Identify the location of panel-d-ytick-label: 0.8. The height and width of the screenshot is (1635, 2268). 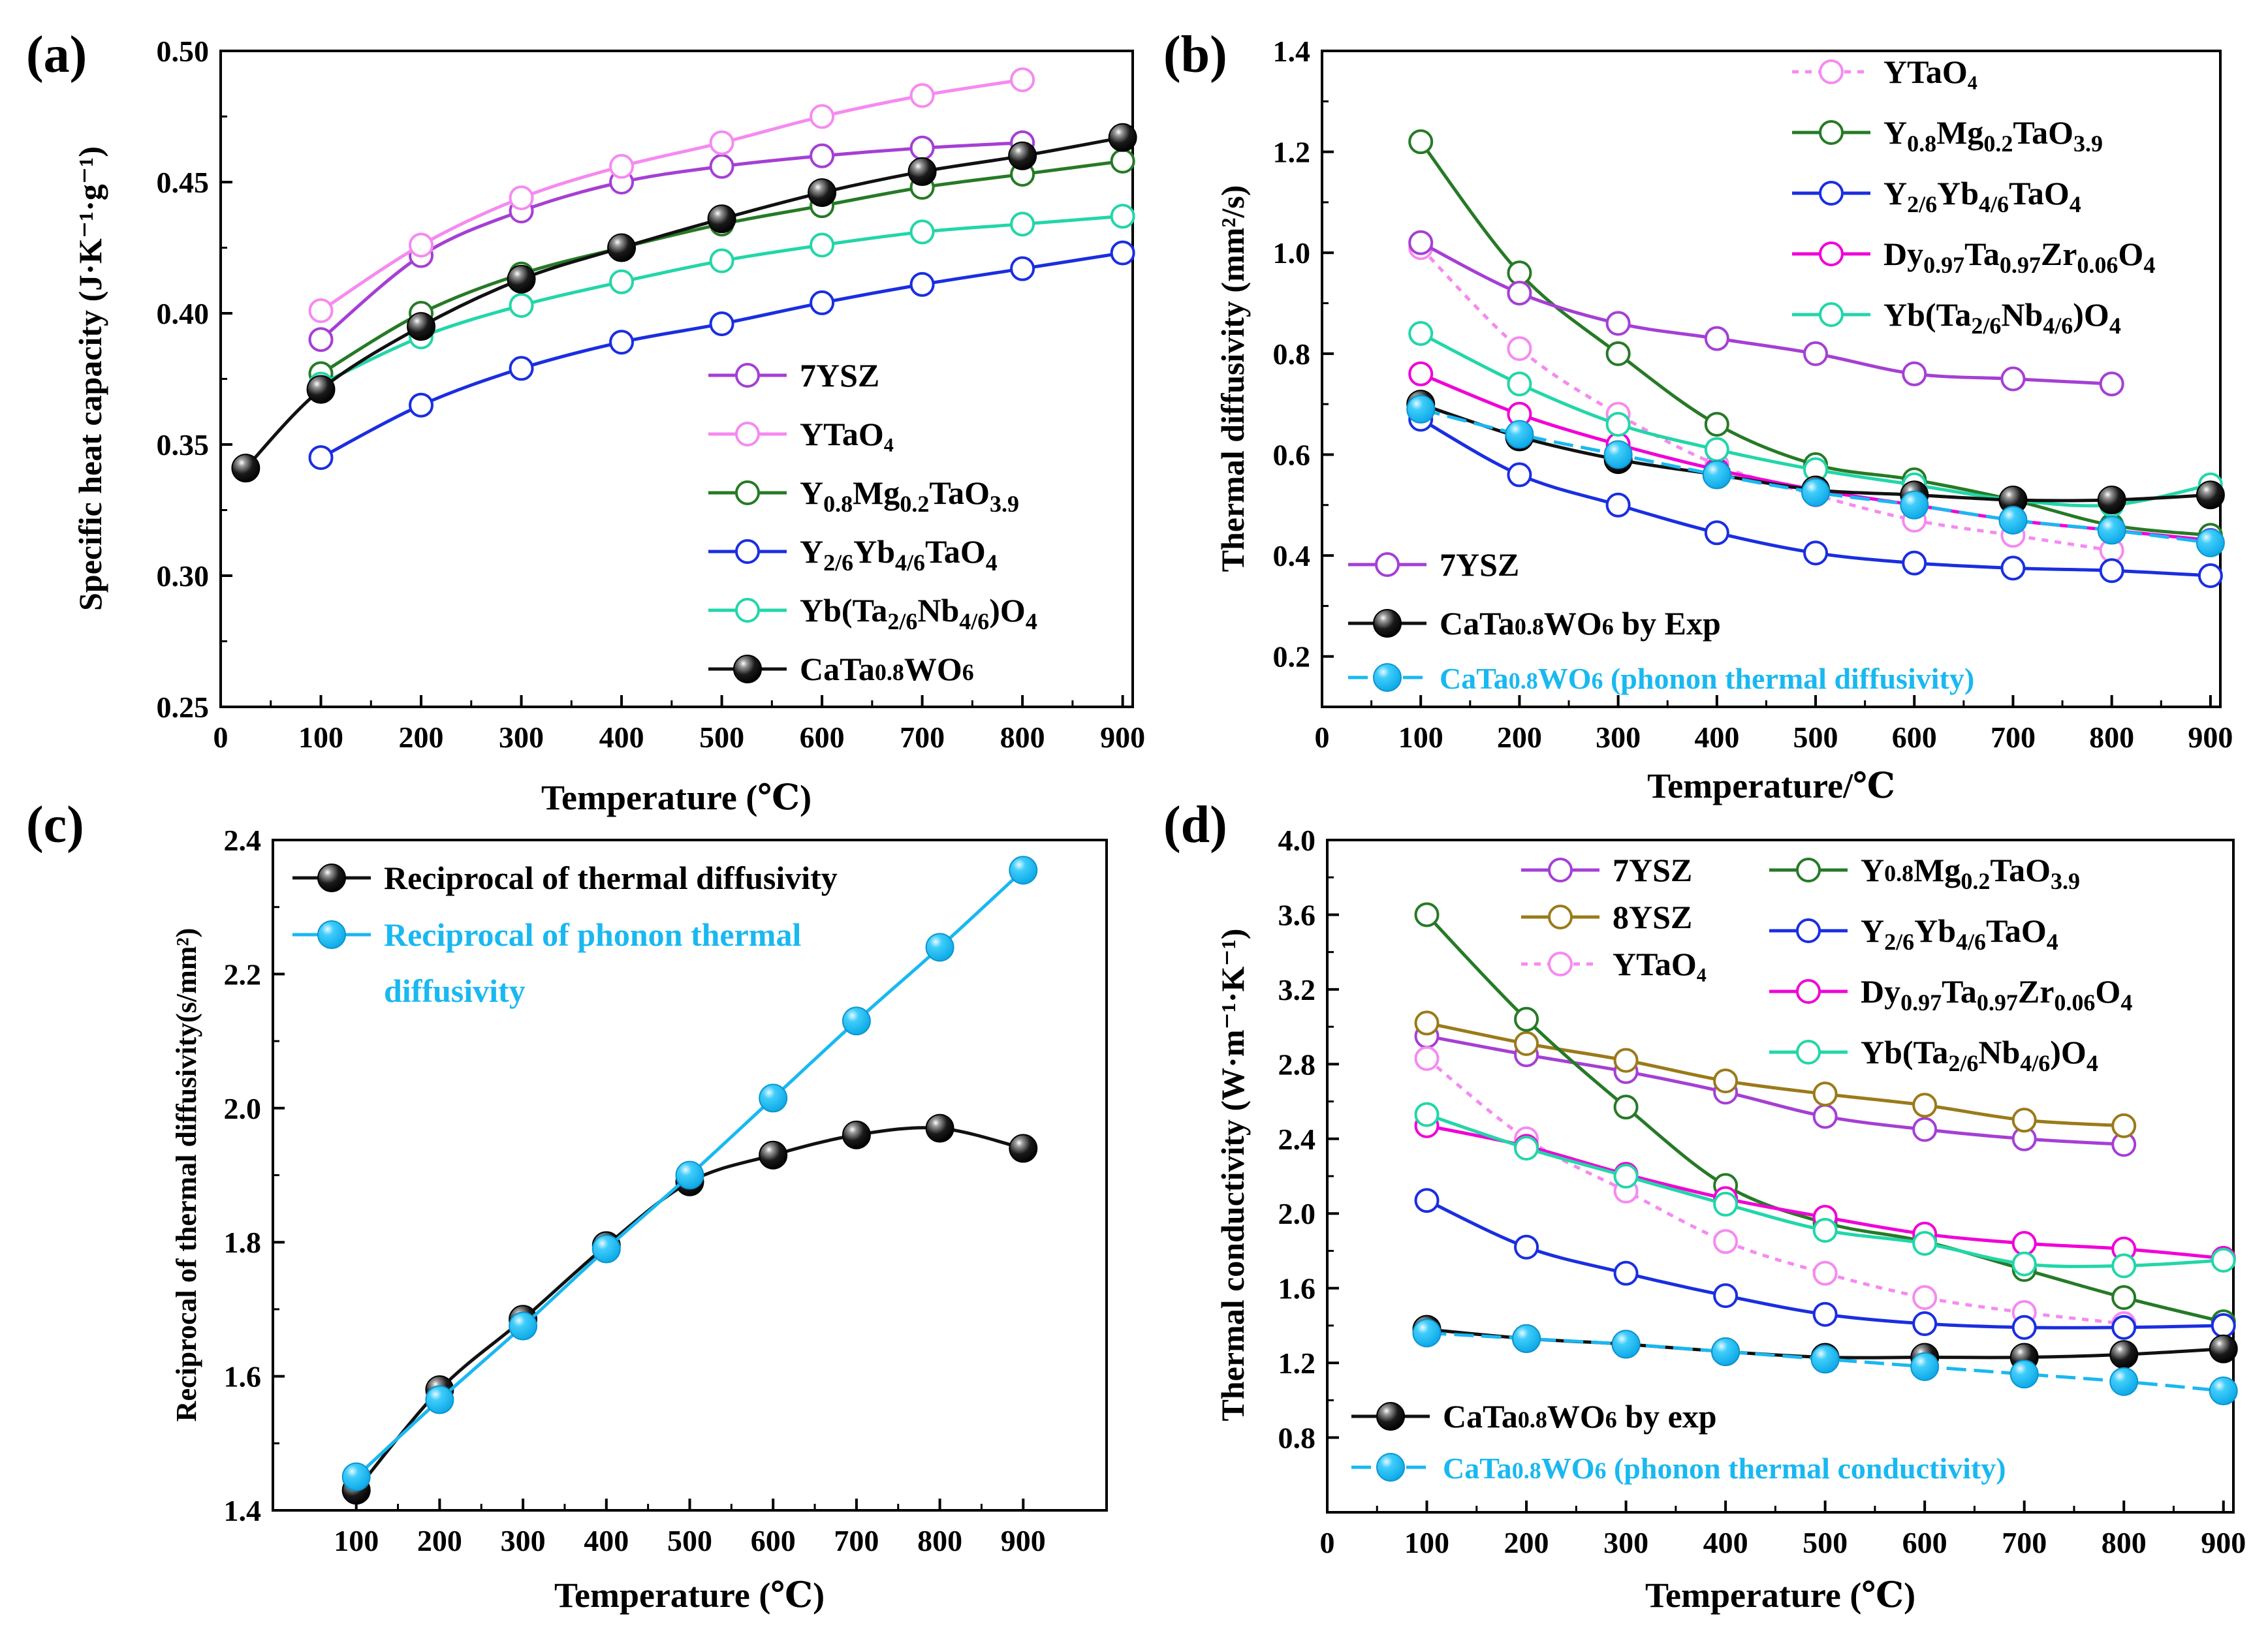
(1297, 1438).